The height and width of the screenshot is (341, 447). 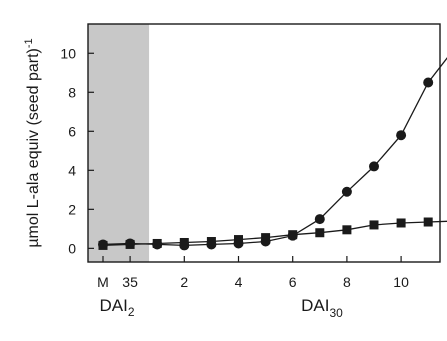 I want to click on x-tick-label: 10, so click(x=401, y=282).